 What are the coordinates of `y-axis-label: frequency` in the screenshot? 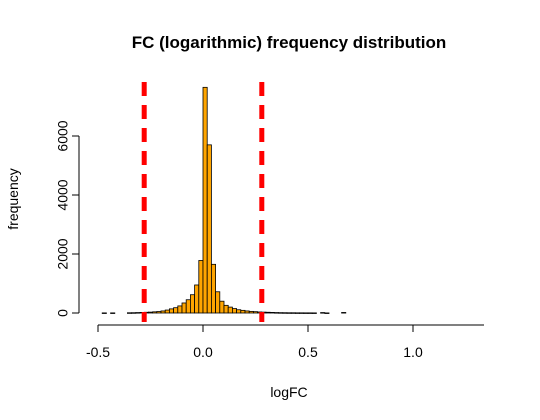 It's located at (13, 198).